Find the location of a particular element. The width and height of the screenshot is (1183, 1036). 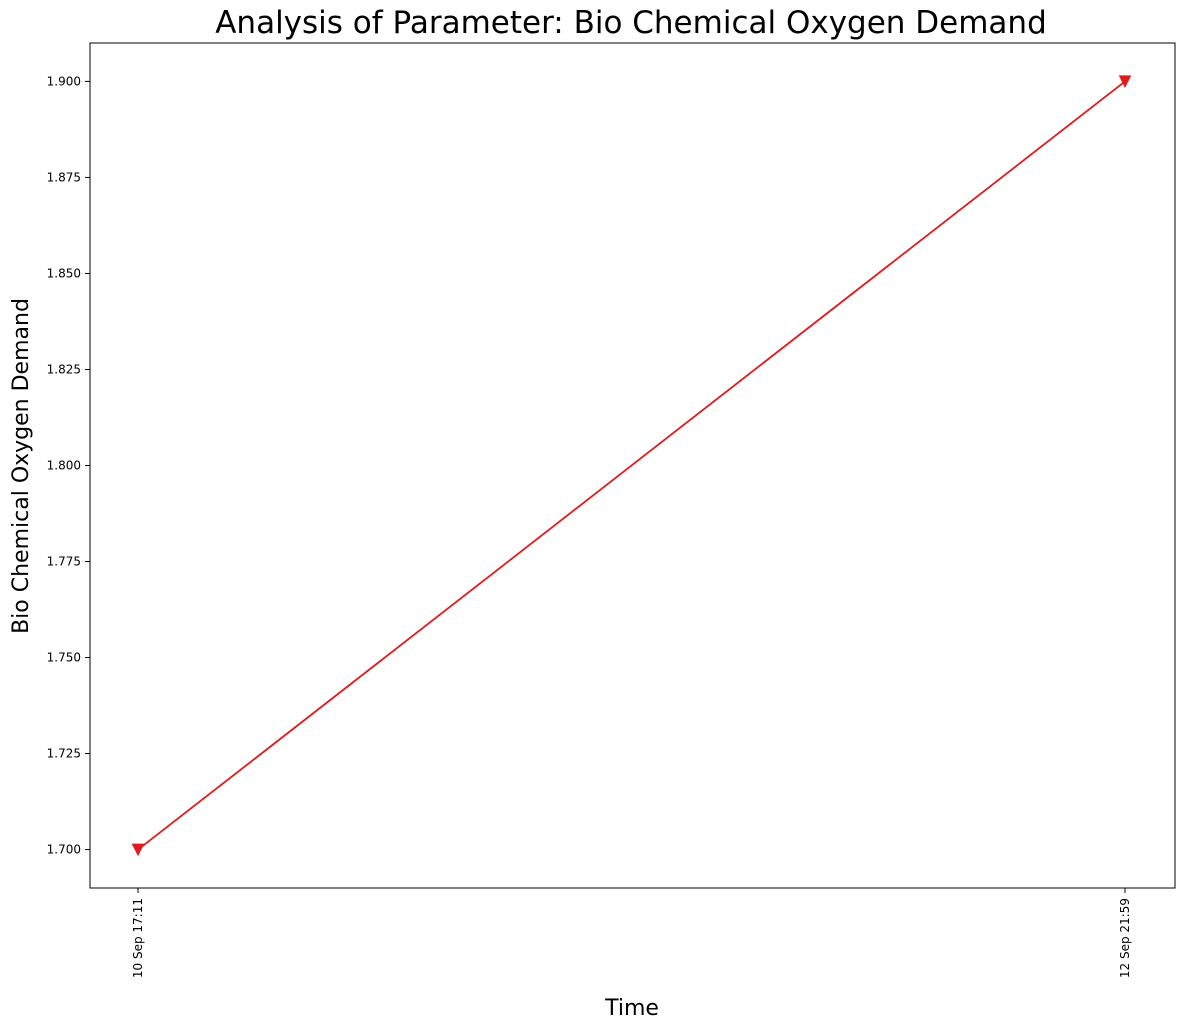

y-tick-label: 1.875 is located at coordinates (64, 177).